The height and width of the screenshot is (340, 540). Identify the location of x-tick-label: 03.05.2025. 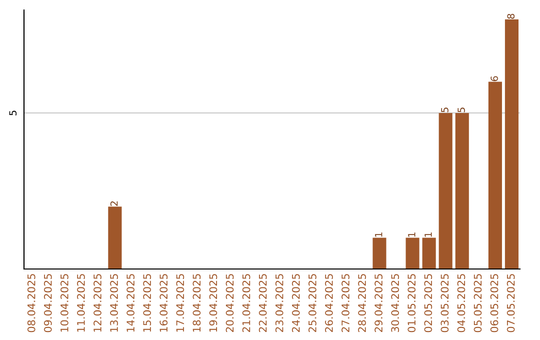
(444, 303).